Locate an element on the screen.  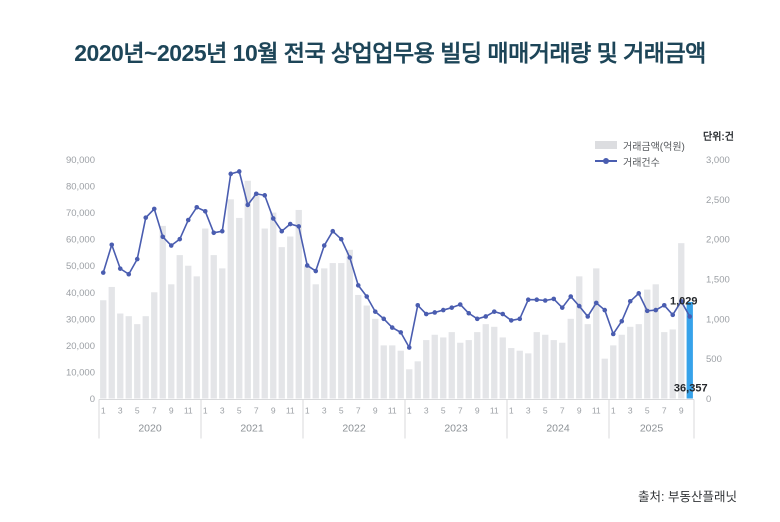
svg-text: 2022 is located at coordinates (354, 429).